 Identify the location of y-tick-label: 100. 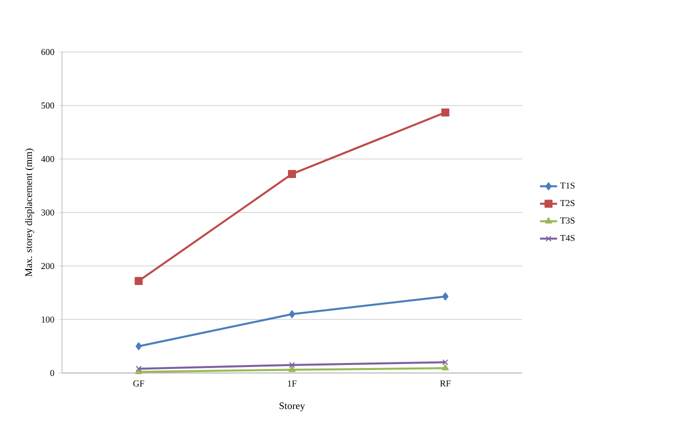
(48, 319).